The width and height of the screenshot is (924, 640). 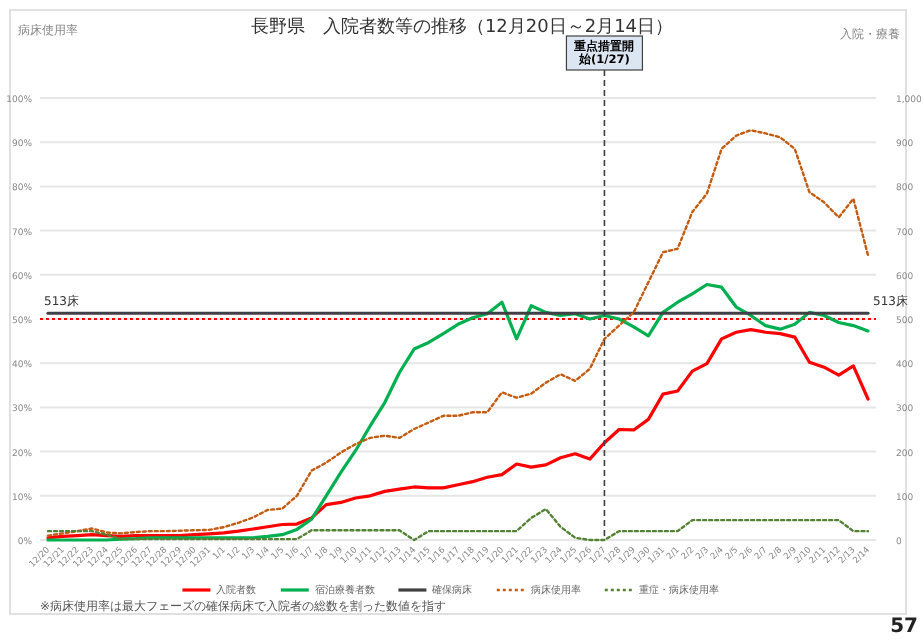 I want to click on line-series, so click(x=458, y=524).